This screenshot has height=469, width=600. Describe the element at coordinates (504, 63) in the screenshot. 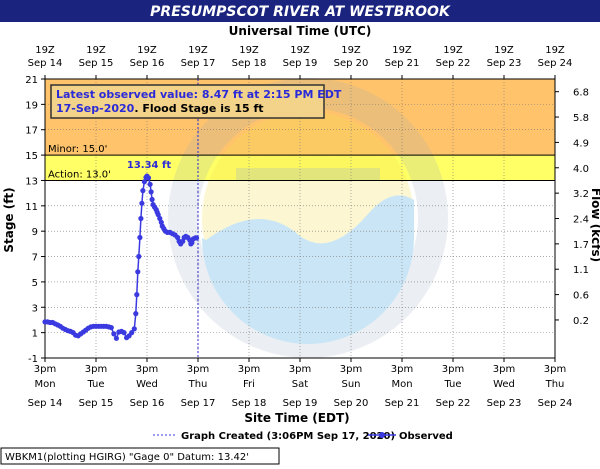

I see `top-tick-label-date: Sep 23` at that location.